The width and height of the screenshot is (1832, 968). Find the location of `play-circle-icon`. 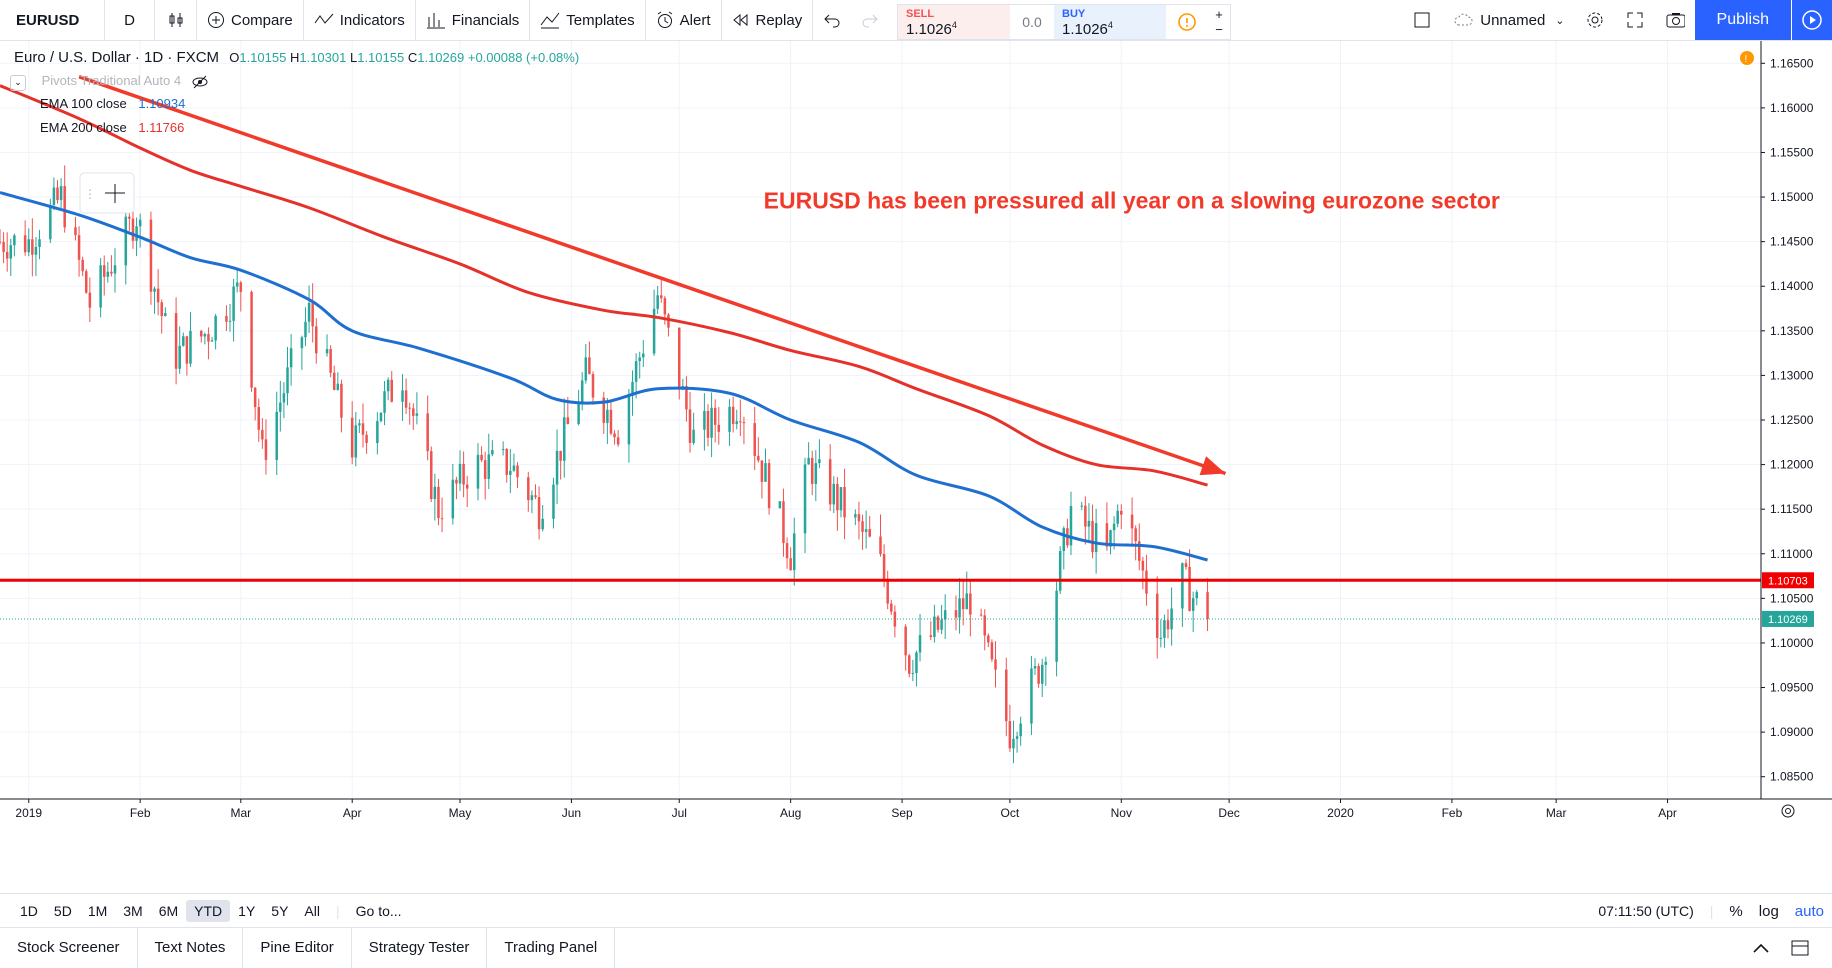

play-circle-icon is located at coordinates (1812, 20).